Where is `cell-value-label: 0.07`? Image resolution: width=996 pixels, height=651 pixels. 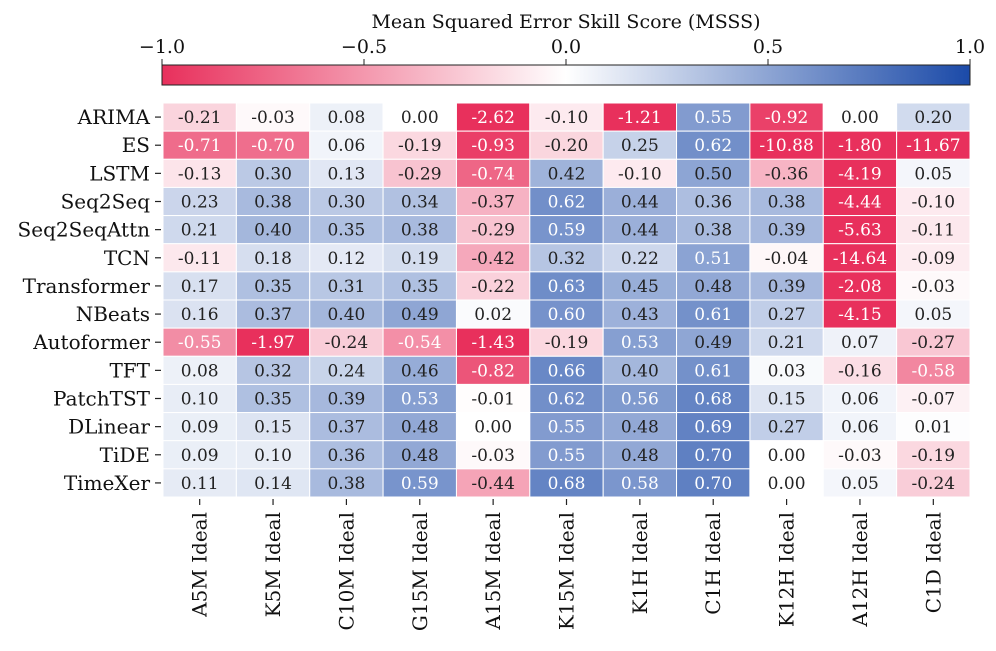 cell-value-label: 0.07 is located at coordinates (860, 343).